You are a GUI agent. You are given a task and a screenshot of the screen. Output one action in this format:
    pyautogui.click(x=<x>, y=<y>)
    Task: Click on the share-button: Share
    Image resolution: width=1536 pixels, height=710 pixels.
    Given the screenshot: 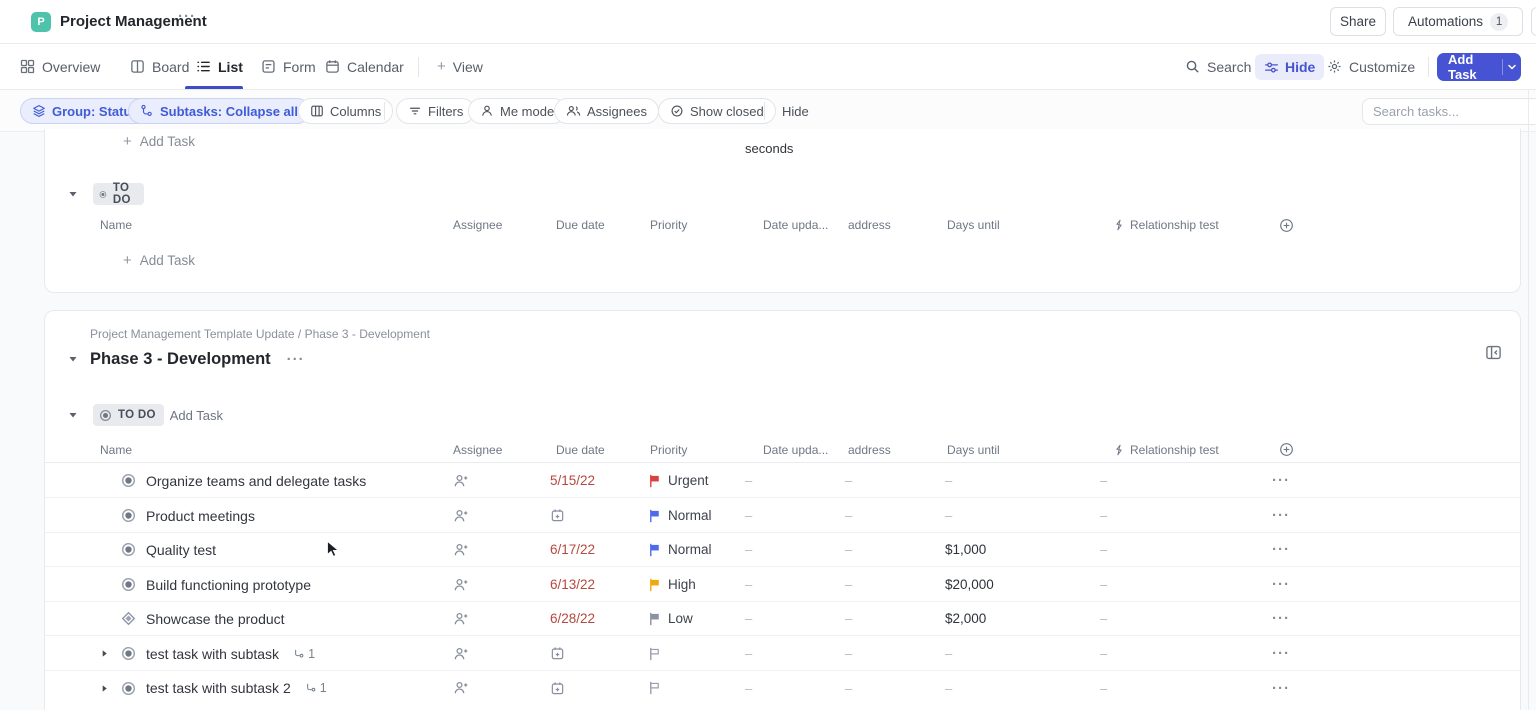 What is the action you would take?
    pyautogui.click(x=1358, y=21)
    